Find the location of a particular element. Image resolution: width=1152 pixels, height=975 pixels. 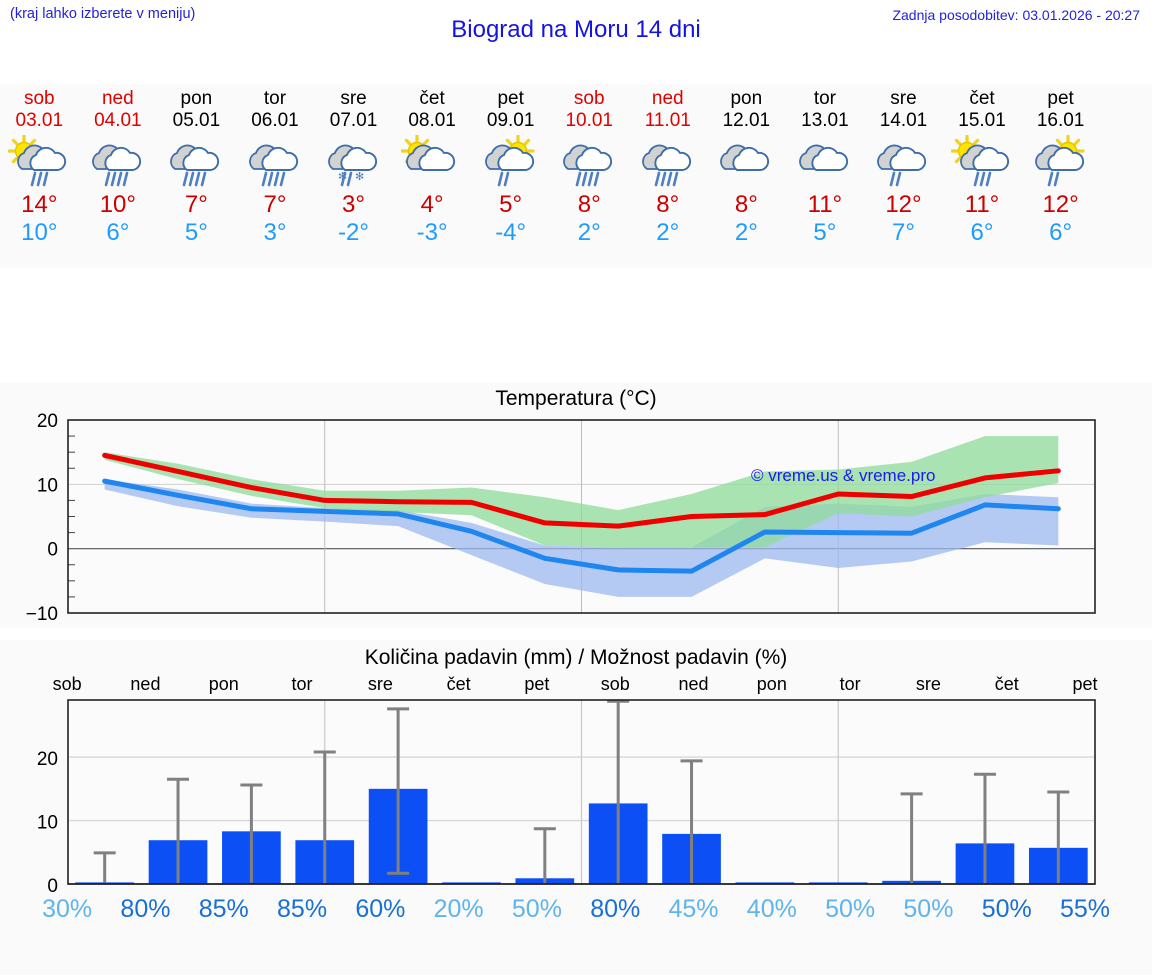

temp-max: 12° is located at coordinates (903, 204).